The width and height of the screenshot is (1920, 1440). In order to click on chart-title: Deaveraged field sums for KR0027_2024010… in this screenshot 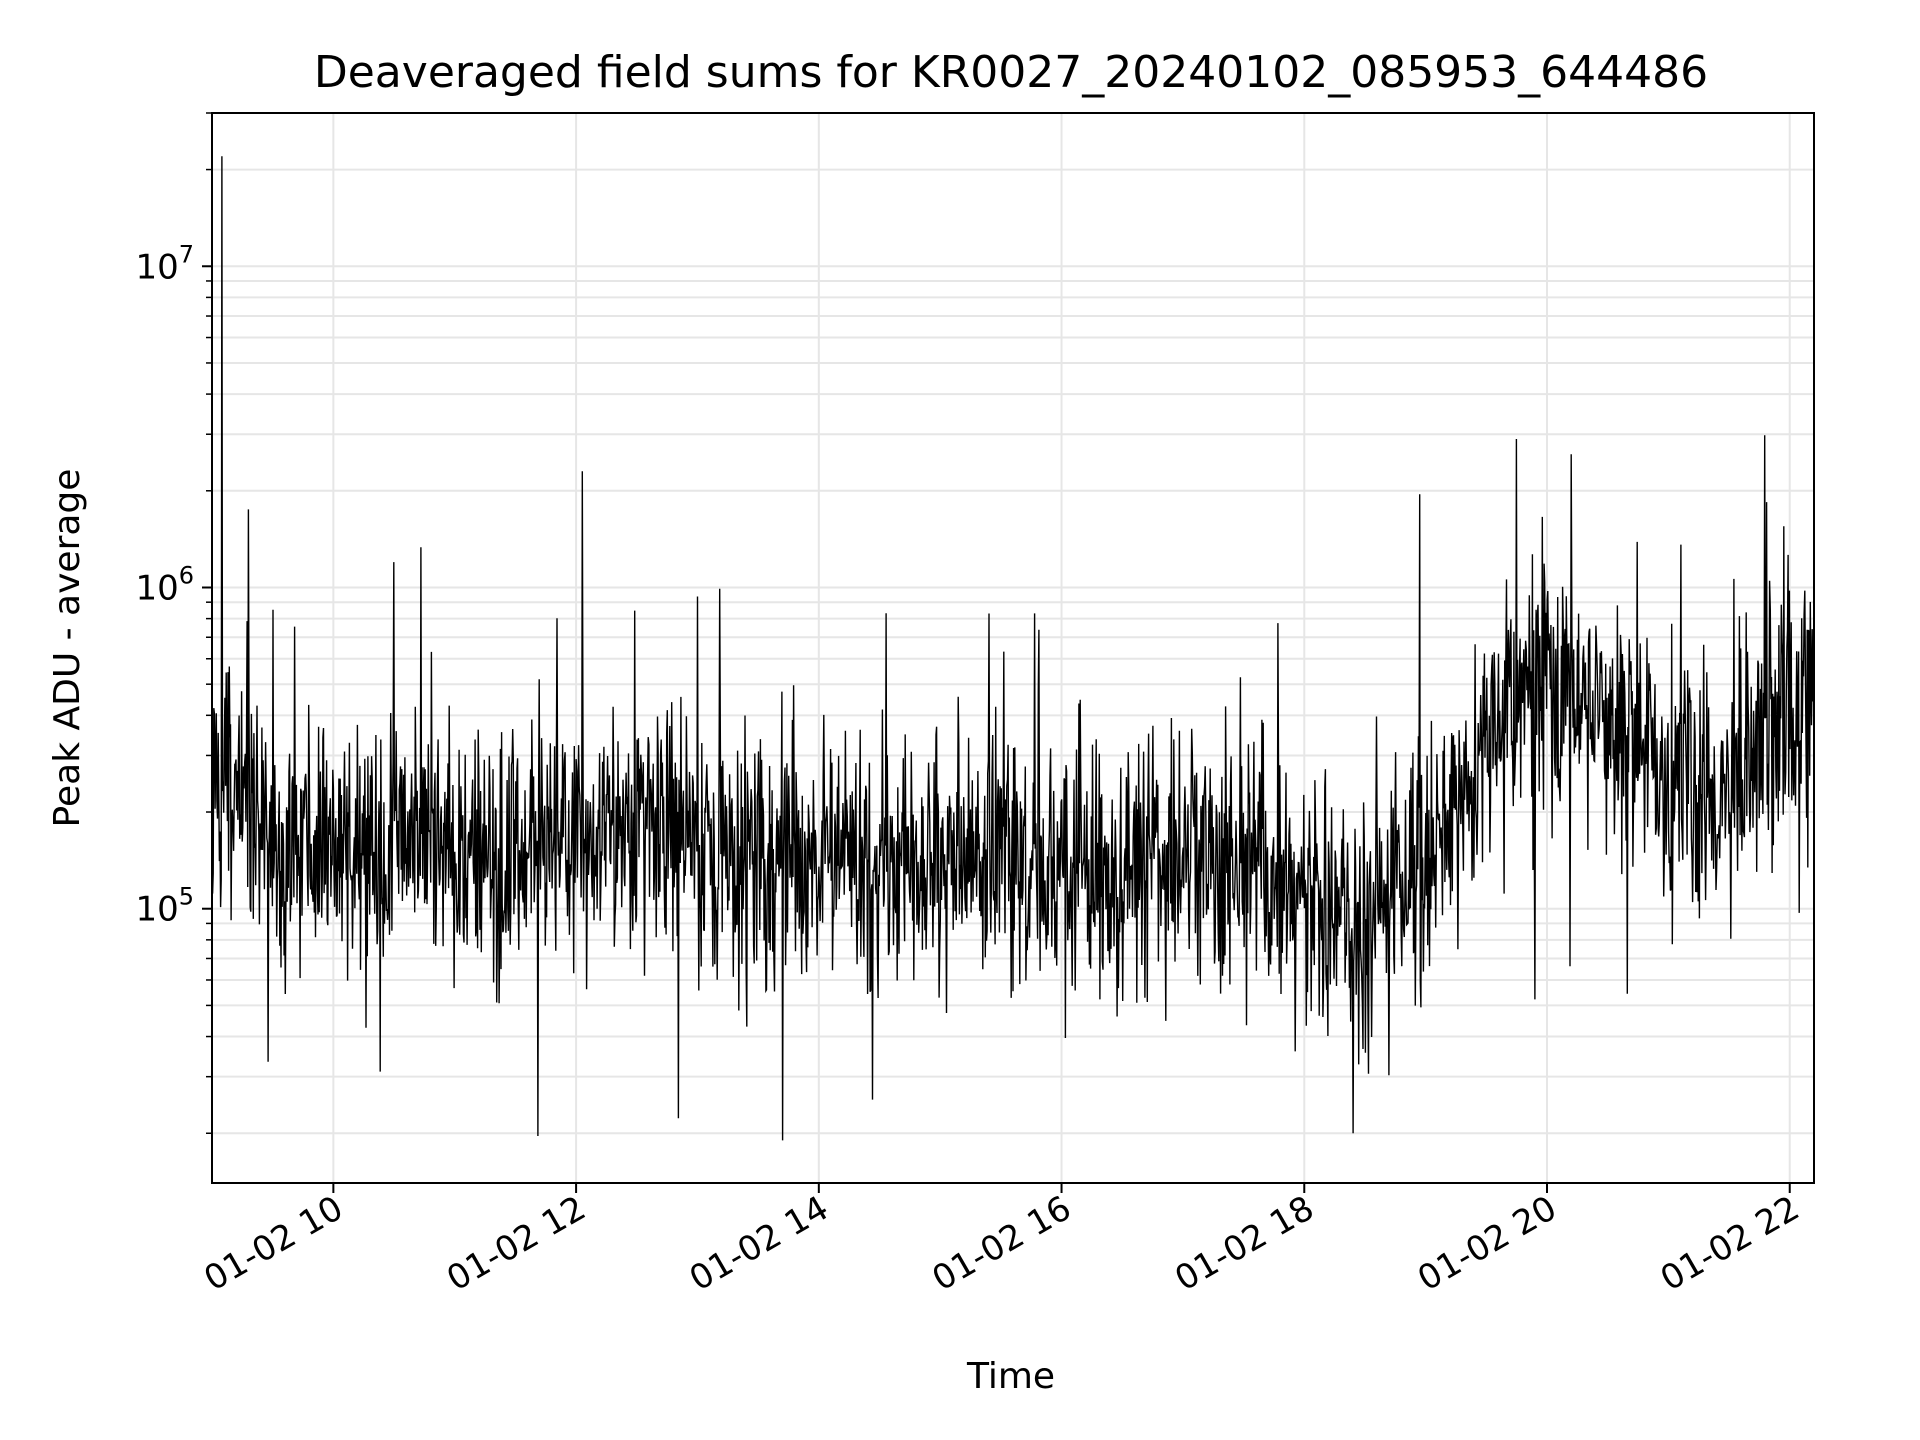, I will do `click(1011, 72)`.